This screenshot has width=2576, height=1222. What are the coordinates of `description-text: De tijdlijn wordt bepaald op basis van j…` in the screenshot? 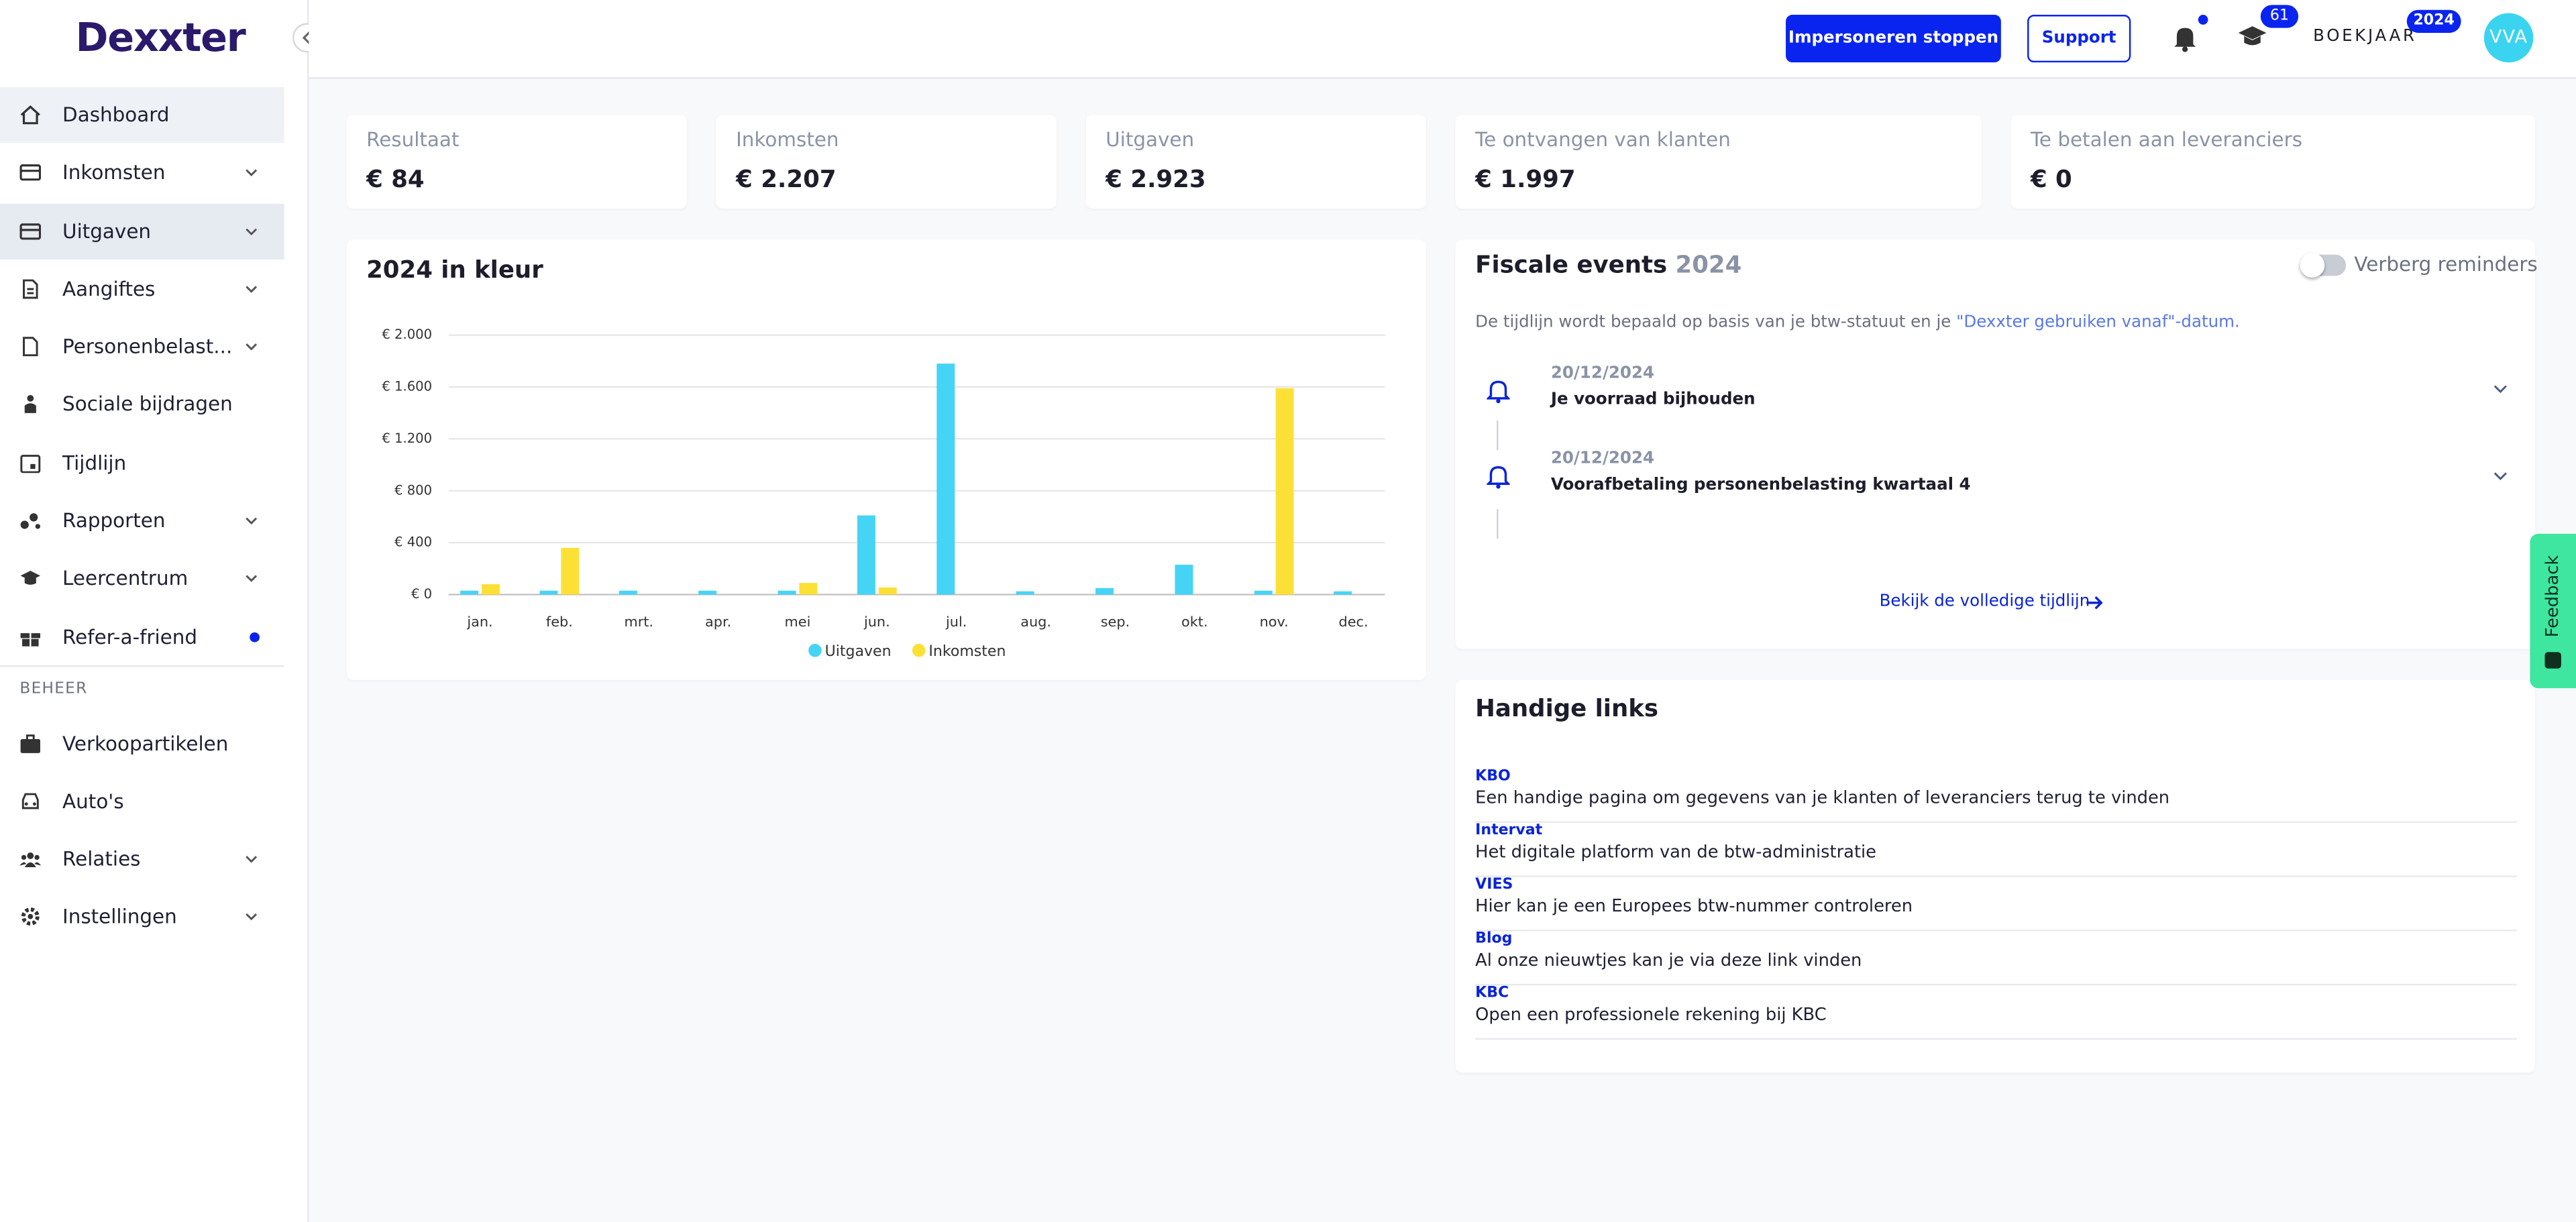 It's located at (1713, 323).